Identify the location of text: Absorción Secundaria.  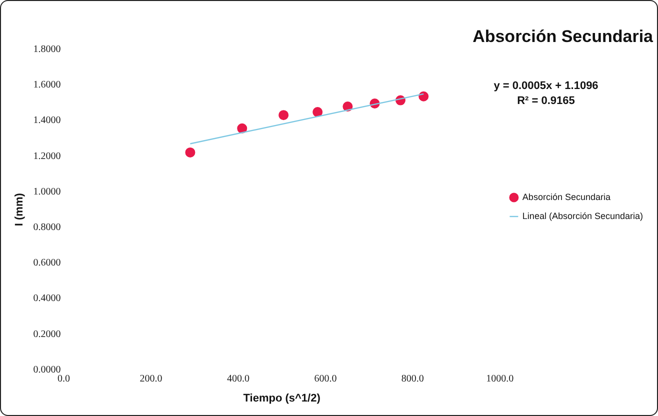
(563, 36).